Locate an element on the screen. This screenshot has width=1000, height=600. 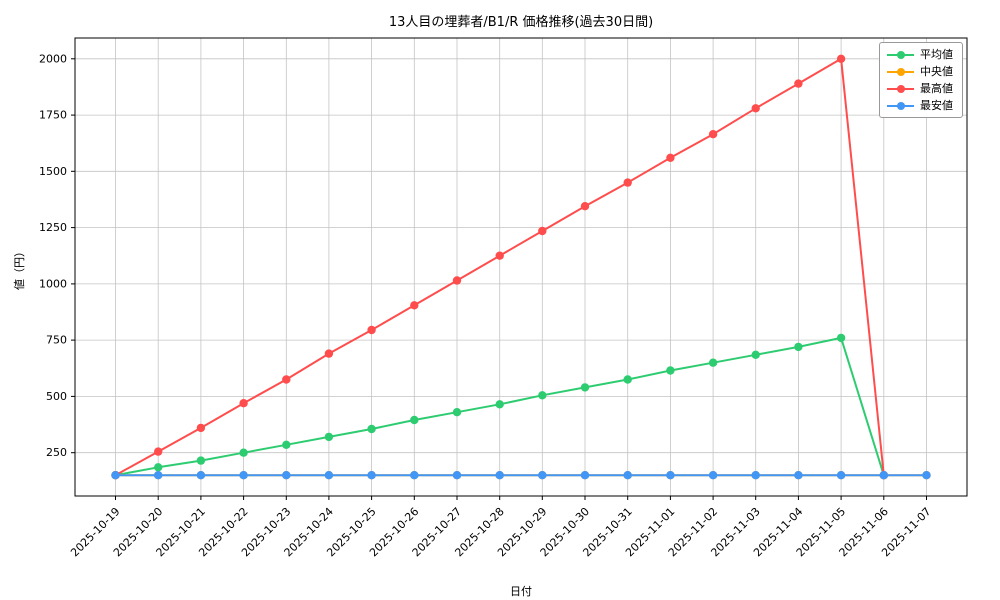
legend-item: 平均値 is located at coordinates (920, 54).